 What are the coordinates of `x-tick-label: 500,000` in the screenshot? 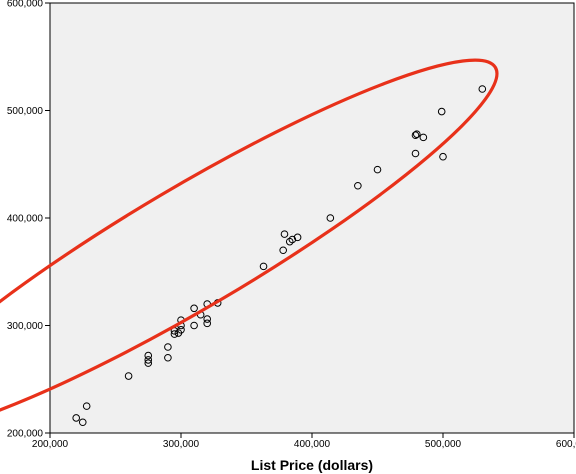 It's located at (443, 444).